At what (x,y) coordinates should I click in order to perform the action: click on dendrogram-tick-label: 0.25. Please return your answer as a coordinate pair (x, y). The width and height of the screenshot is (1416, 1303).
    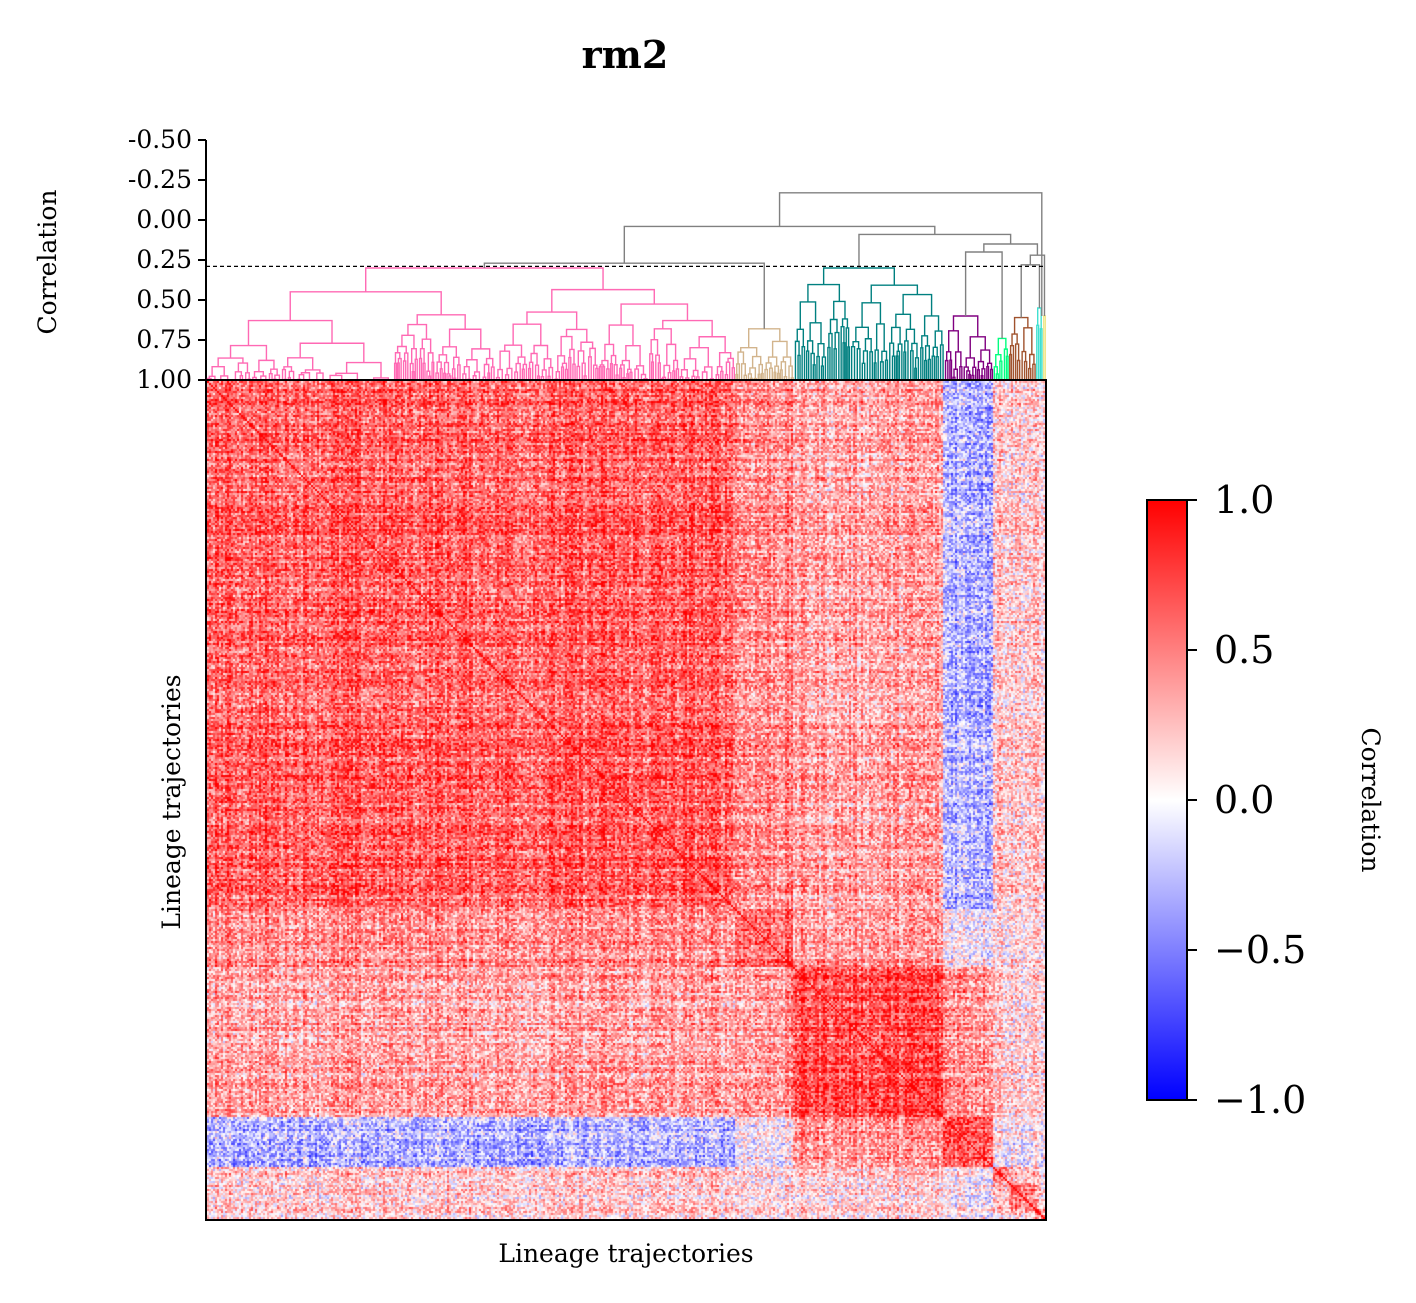
    Looking at the image, I should click on (164, 259).